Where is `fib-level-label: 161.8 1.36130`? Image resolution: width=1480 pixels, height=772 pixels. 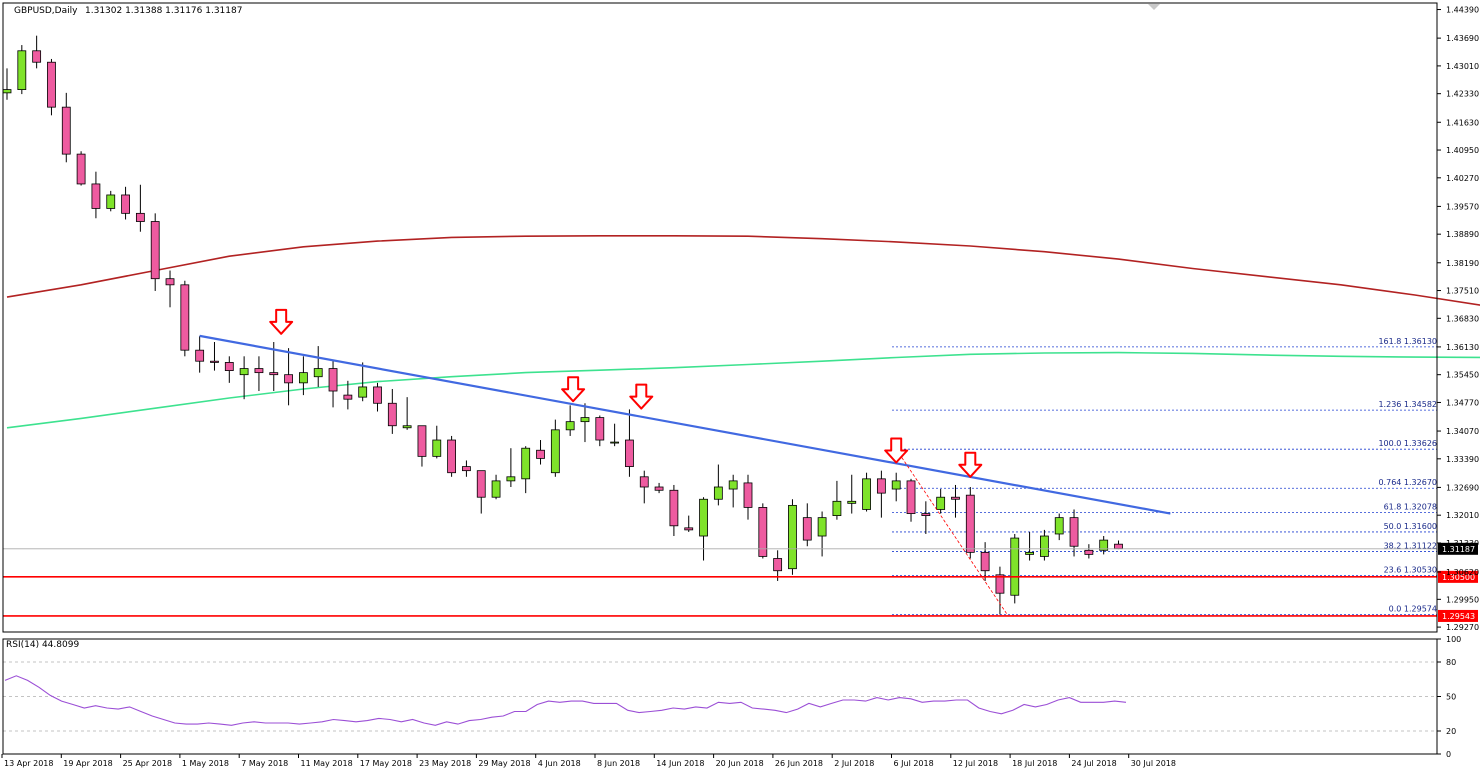 fib-level-label: 161.8 1.36130 is located at coordinates (1407, 341).